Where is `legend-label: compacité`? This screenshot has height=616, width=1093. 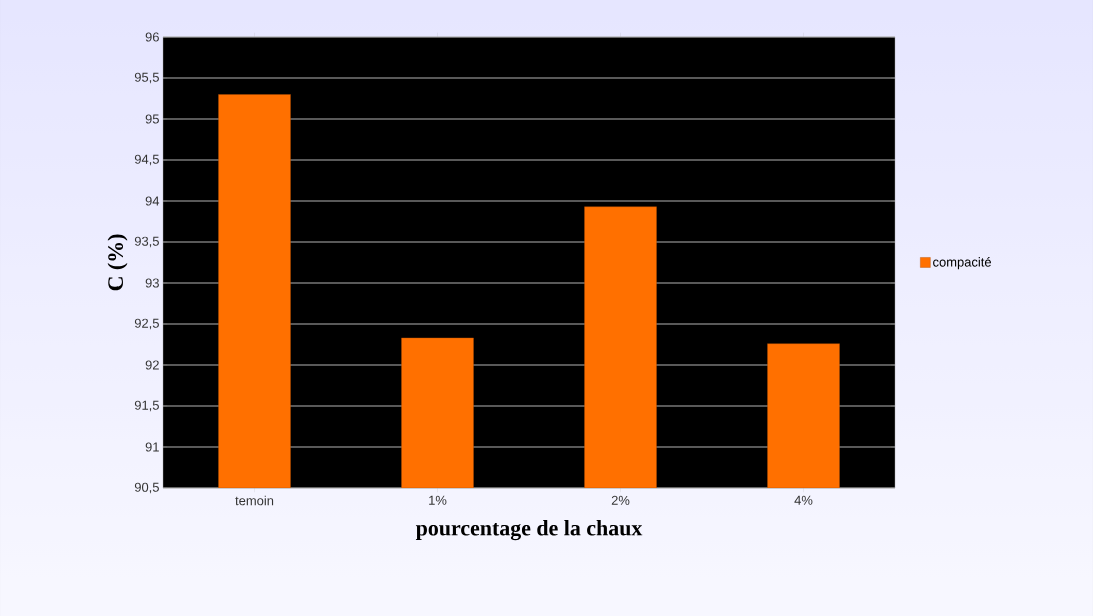 legend-label: compacité is located at coordinates (962, 263).